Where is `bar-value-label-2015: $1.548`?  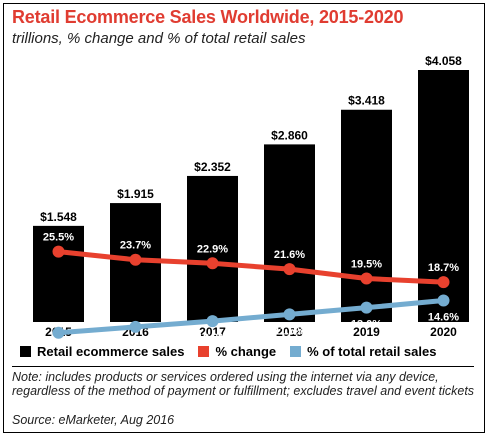
bar-value-label-2015: $1.548 is located at coordinates (58, 217).